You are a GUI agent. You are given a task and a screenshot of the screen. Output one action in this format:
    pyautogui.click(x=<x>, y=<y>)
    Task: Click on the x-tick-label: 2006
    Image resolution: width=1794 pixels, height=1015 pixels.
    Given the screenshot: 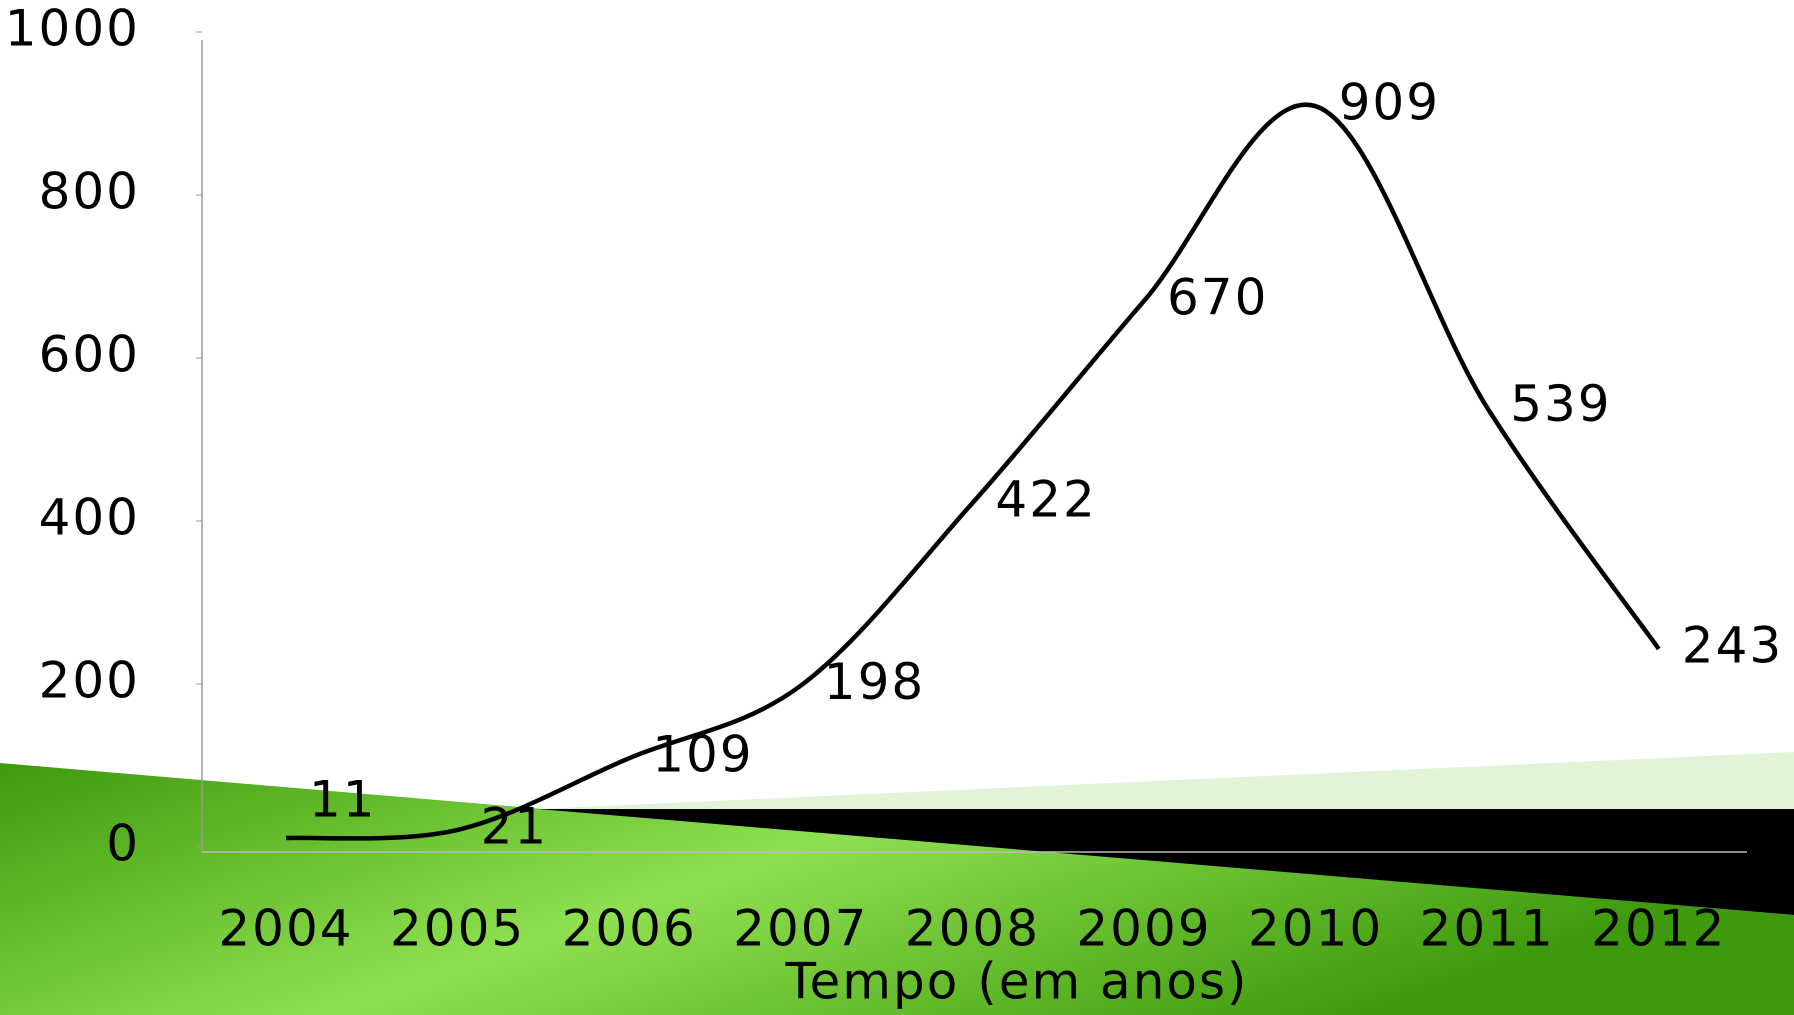 What is the action you would take?
    pyautogui.click(x=629, y=929)
    